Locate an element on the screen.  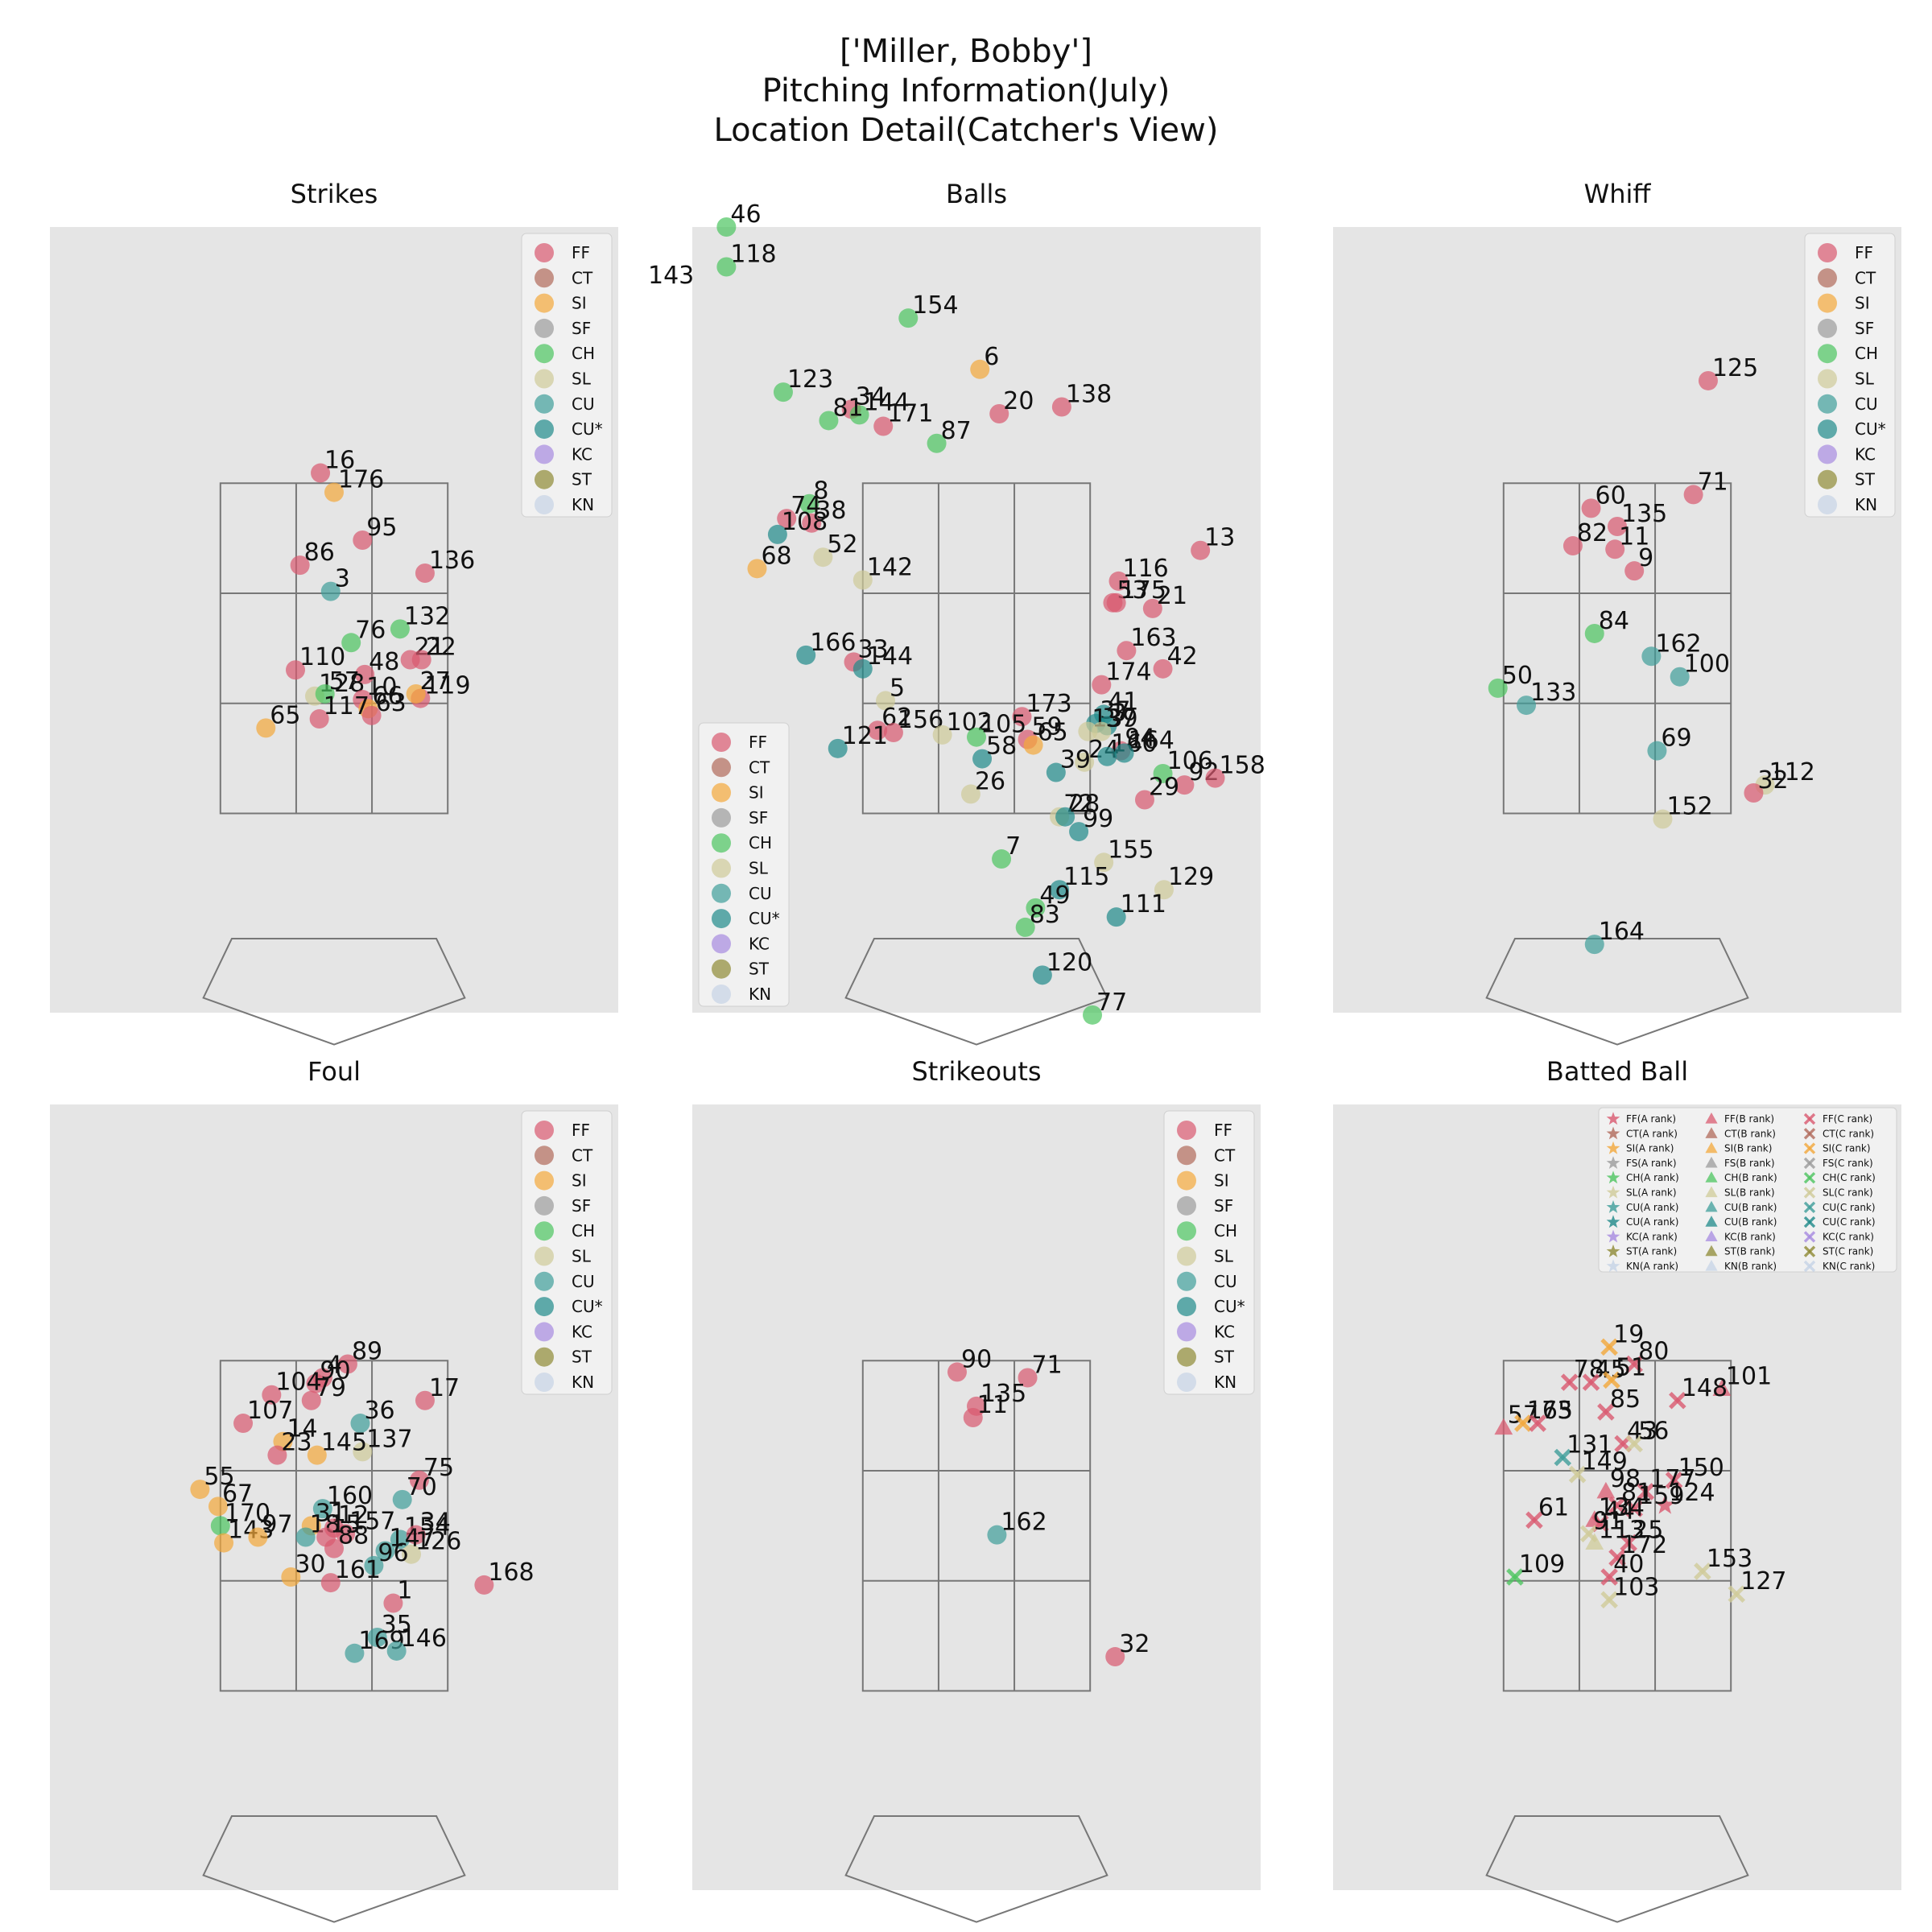
legend-label: ST(C rank) is located at coordinates (1848, 1251).